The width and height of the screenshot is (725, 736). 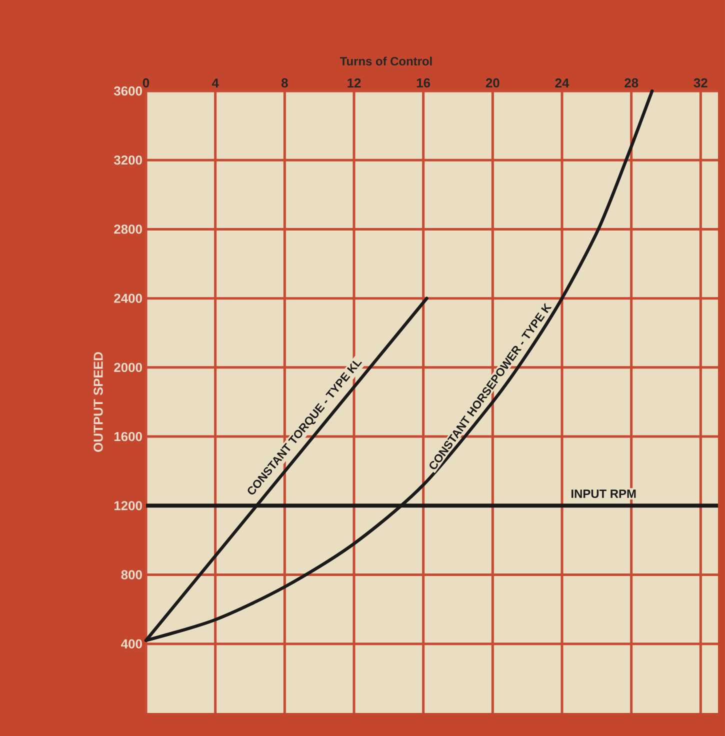 What do you see at coordinates (128, 298) in the screenshot?
I see `y-tick-label: 2400` at bounding box center [128, 298].